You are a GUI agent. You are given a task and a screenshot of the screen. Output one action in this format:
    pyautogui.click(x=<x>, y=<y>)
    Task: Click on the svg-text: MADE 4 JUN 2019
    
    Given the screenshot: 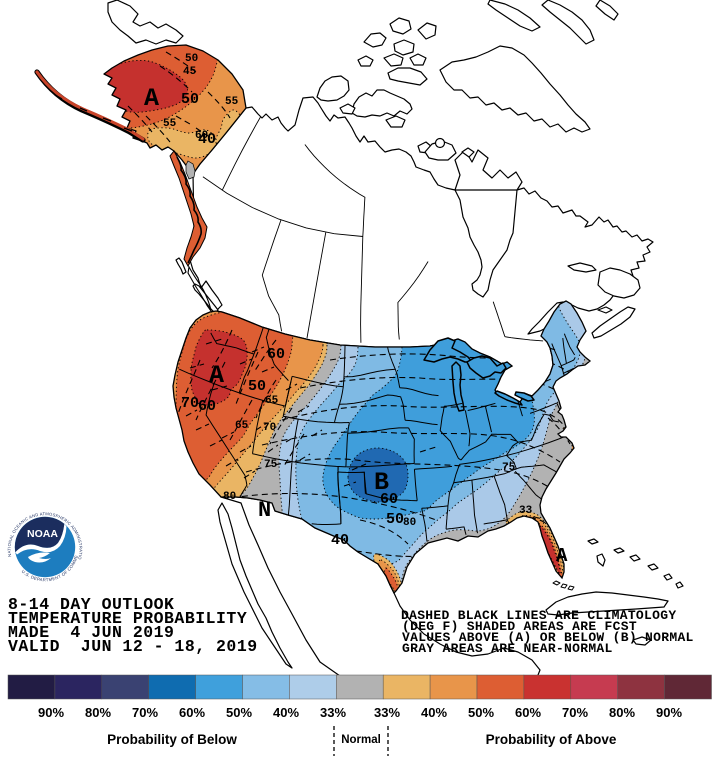 What is the action you would take?
    pyautogui.click(x=91, y=632)
    